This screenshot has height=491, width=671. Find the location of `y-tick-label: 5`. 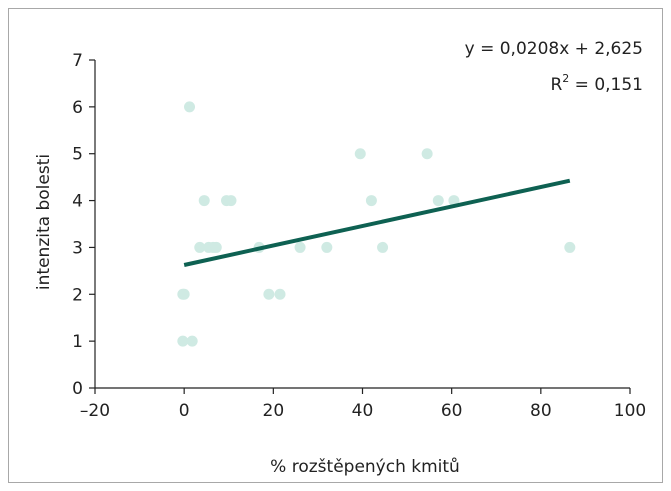

y-tick-label: 5 is located at coordinates (77, 155).